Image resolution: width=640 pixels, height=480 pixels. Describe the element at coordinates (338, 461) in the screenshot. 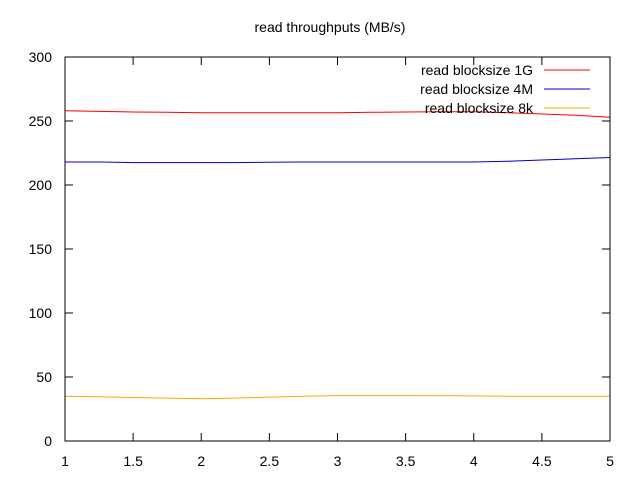

I see `x-tick-label: 3` at that location.